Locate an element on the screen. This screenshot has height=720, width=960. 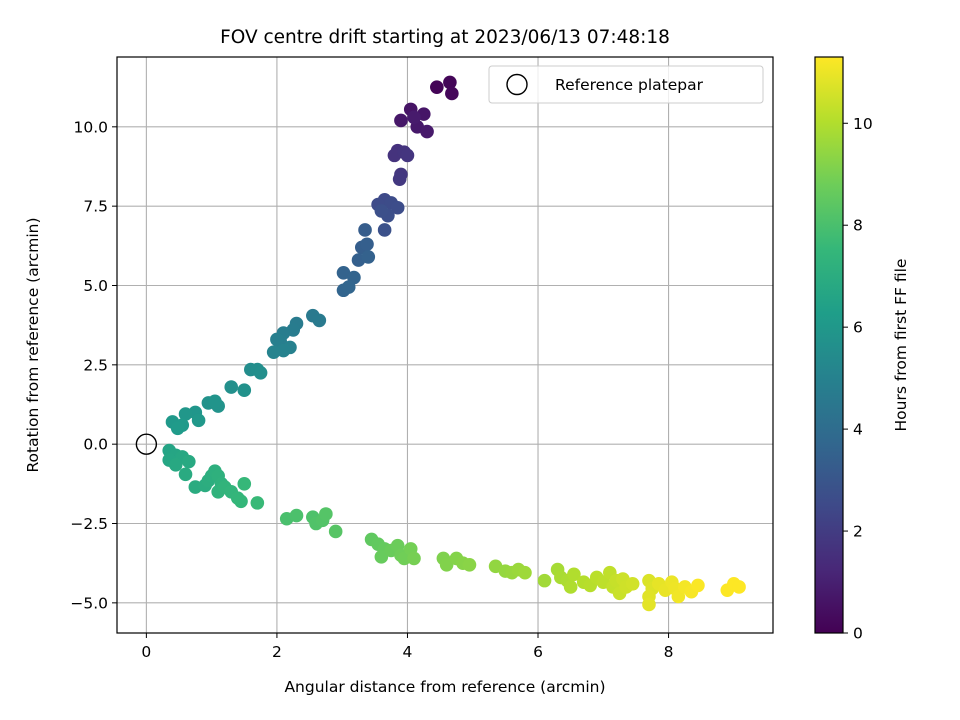
colorbar-label: Hours from first FF file is located at coordinates (901, 345).